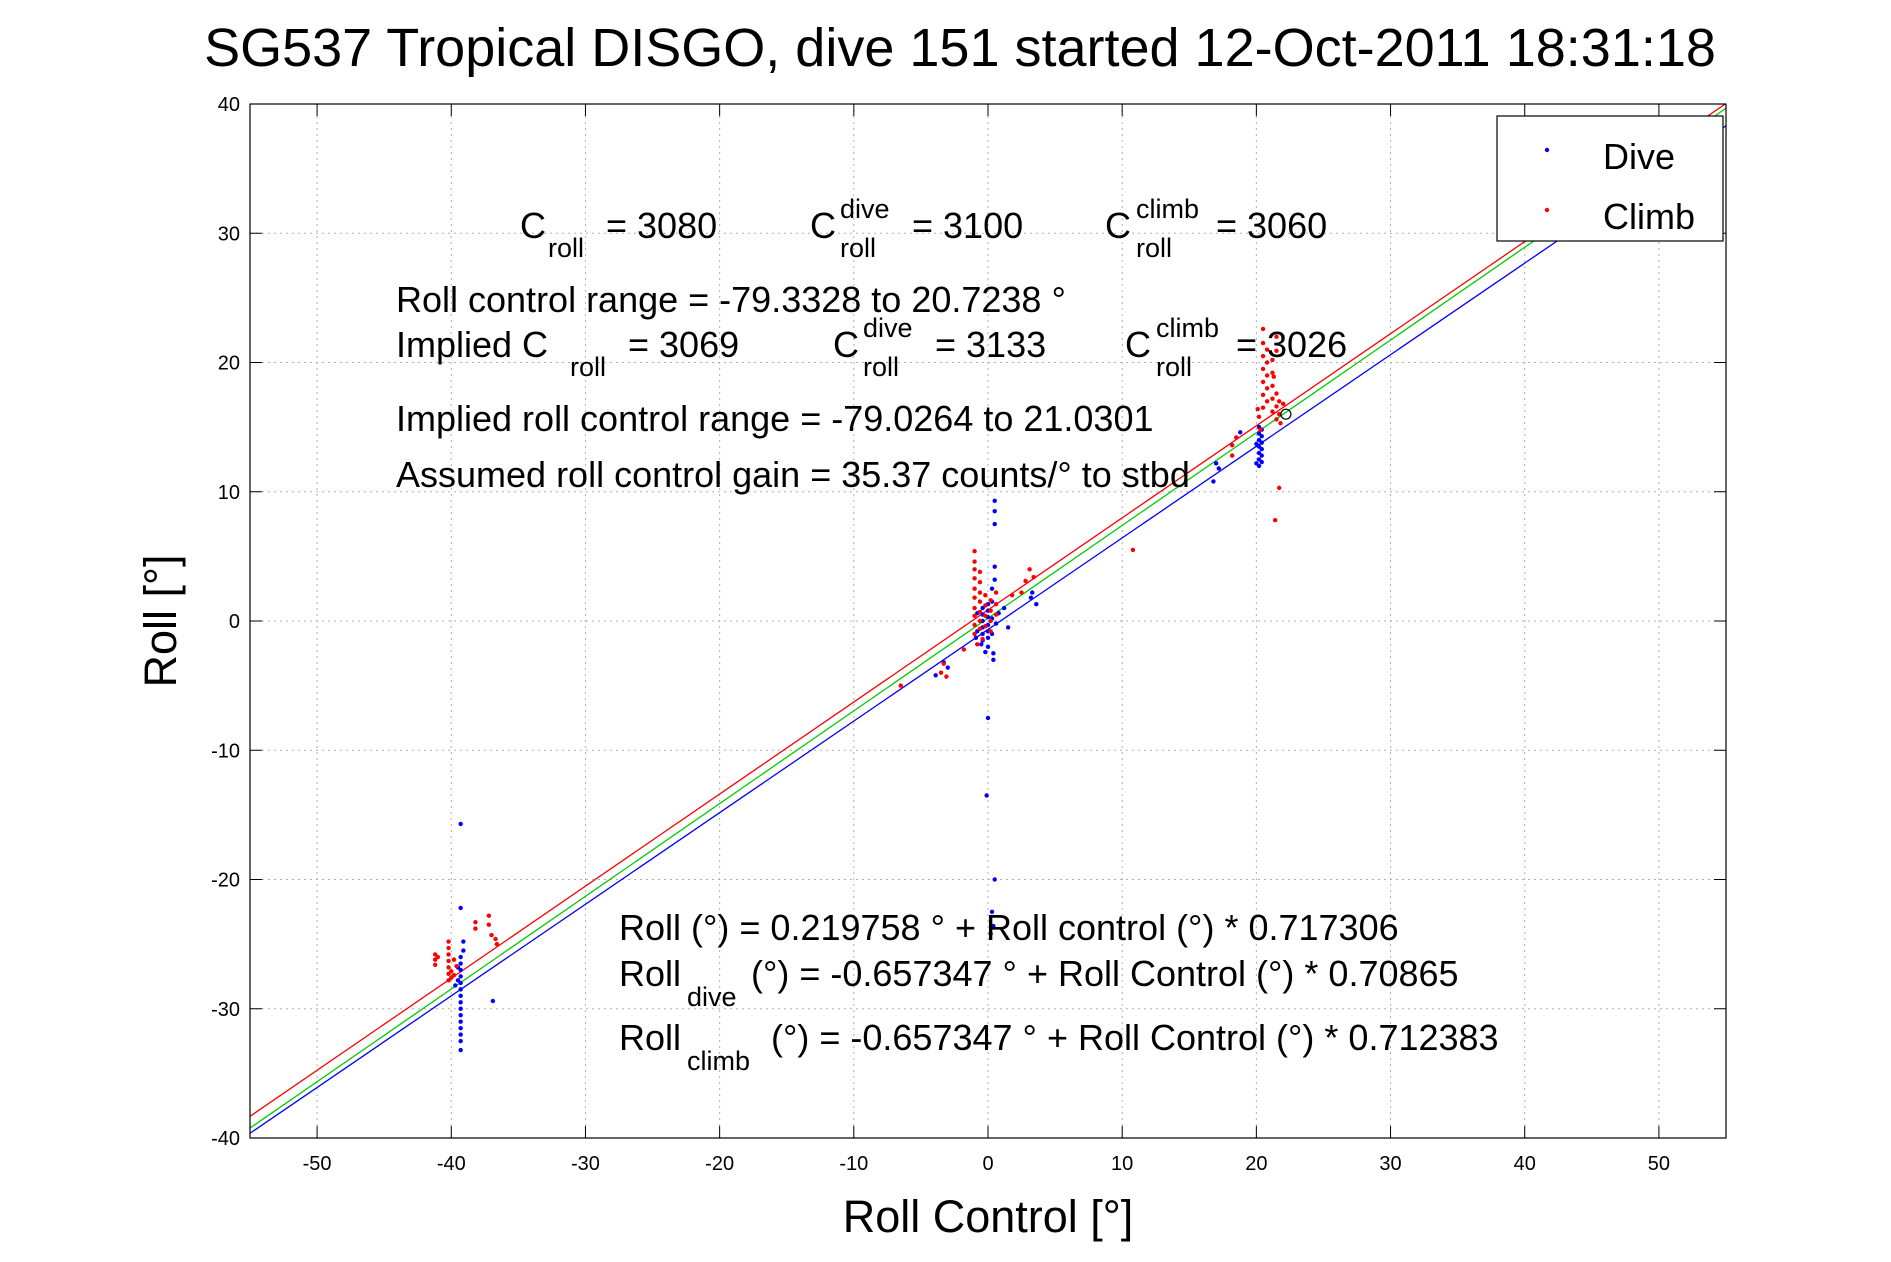 The width and height of the screenshot is (1891, 1262). What do you see at coordinates (225, 1010) in the screenshot?
I see `y-tick-label: -30` at bounding box center [225, 1010].